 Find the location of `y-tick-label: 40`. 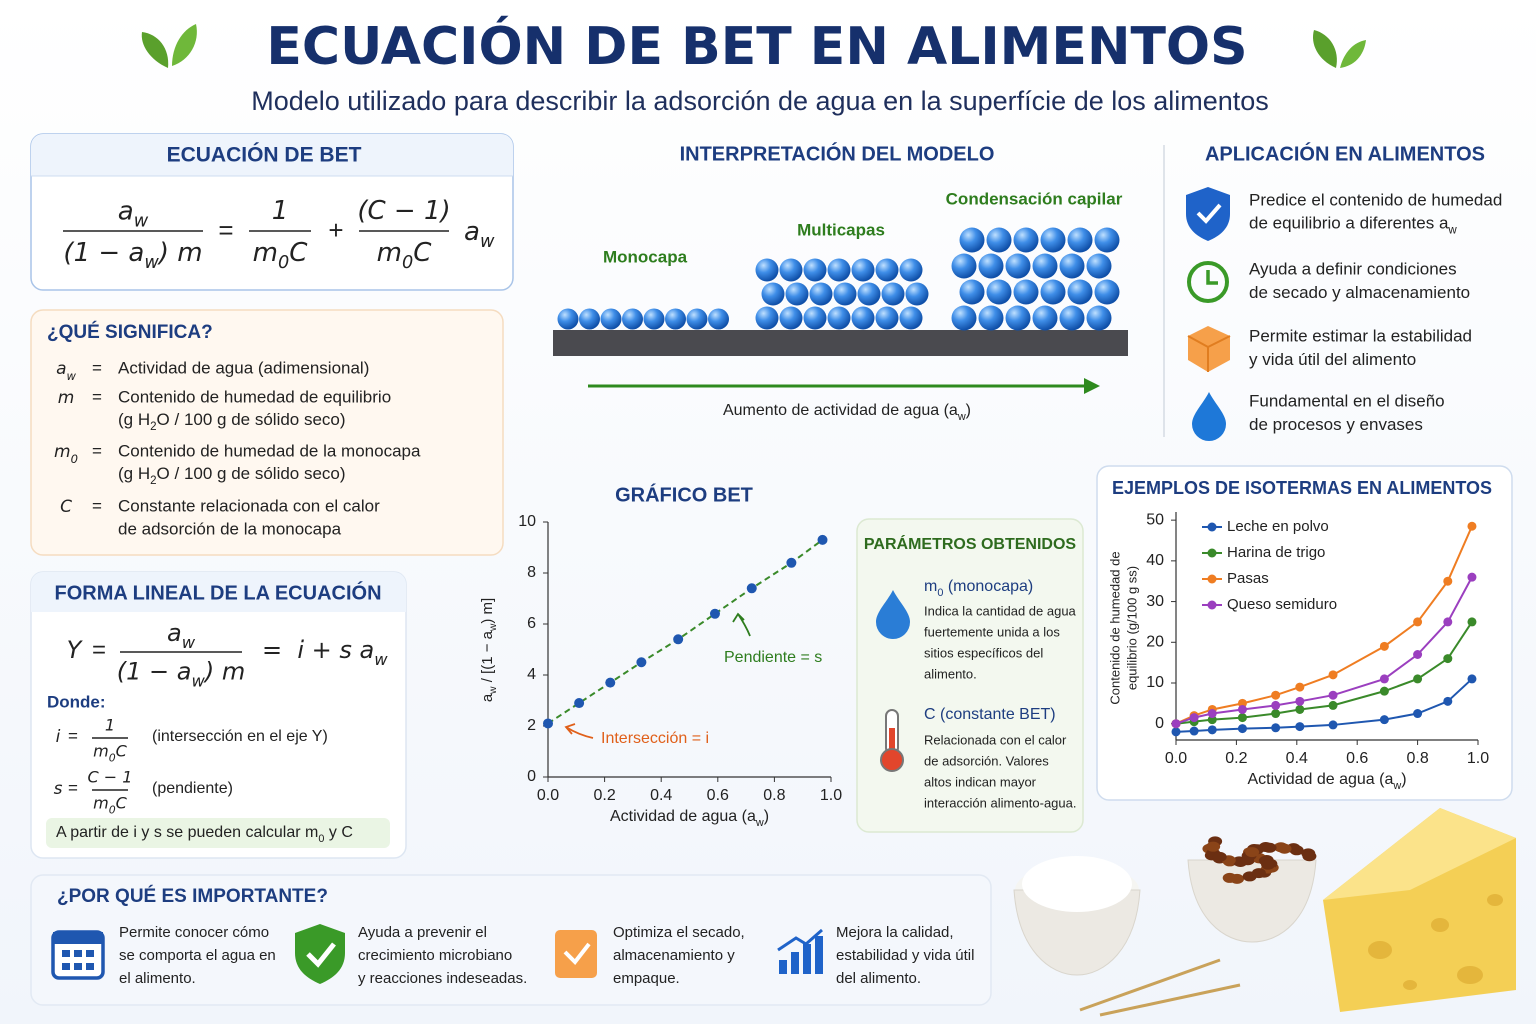

y-tick-label: 40 is located at coordinates (1155, 560).